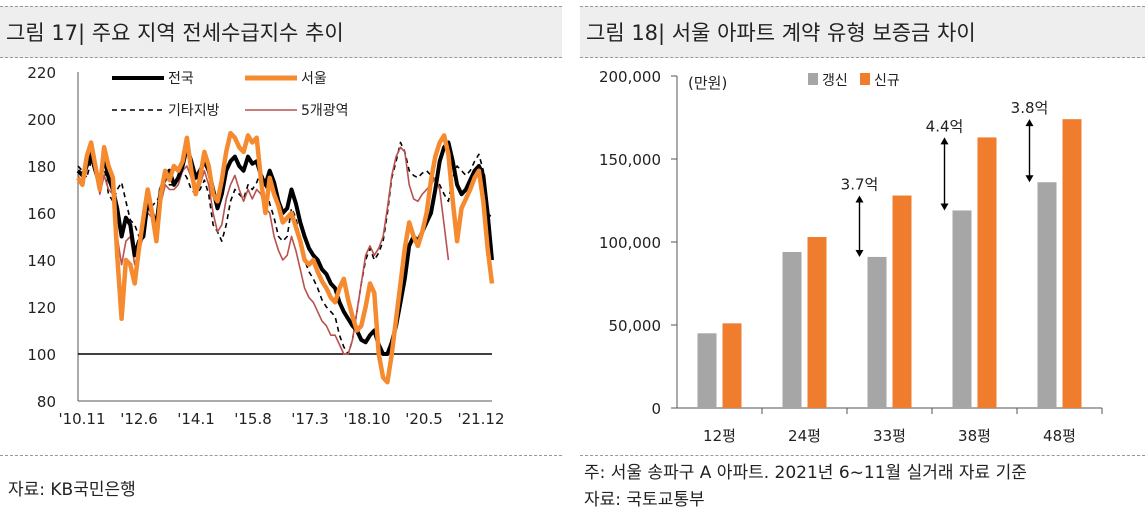  What do you see at coordinates (41, 214) in the screenshot?
I see `y-tick-label: 160` at bounding box center [41, 214].